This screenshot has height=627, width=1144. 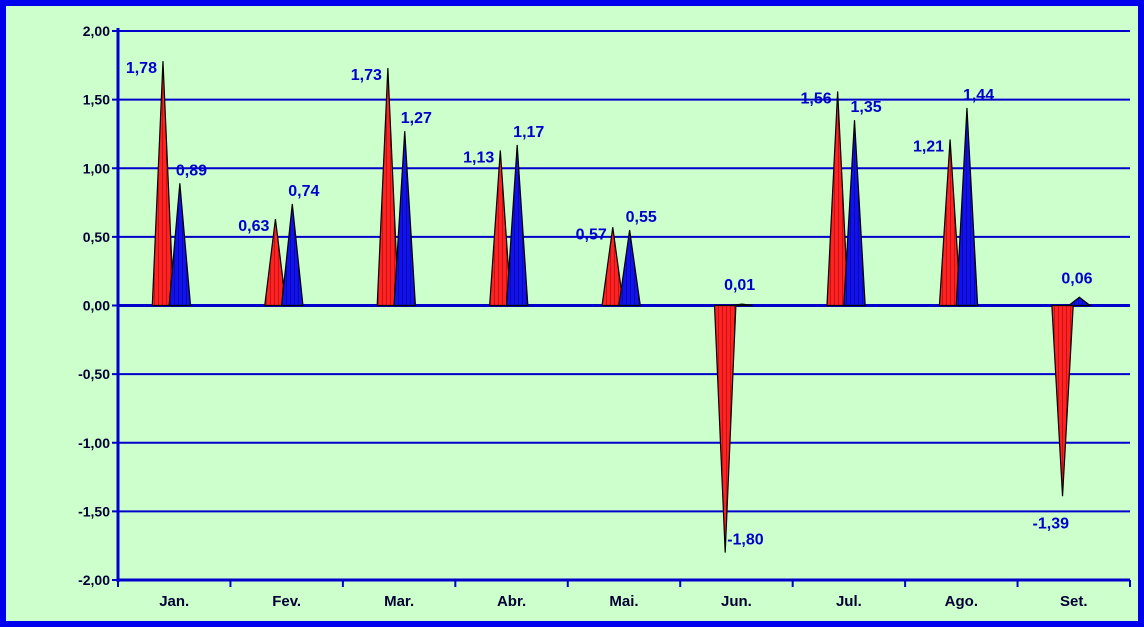 I want to click on y-tick-label: -2,00, so click(x=94, y=580).